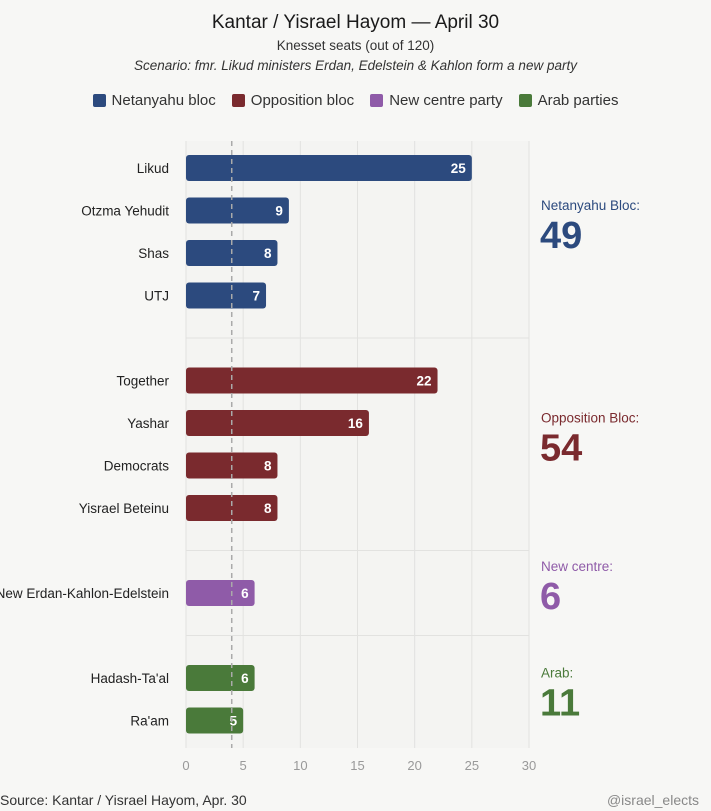  I want to click on category-label: Democrats, so click(137, 466).